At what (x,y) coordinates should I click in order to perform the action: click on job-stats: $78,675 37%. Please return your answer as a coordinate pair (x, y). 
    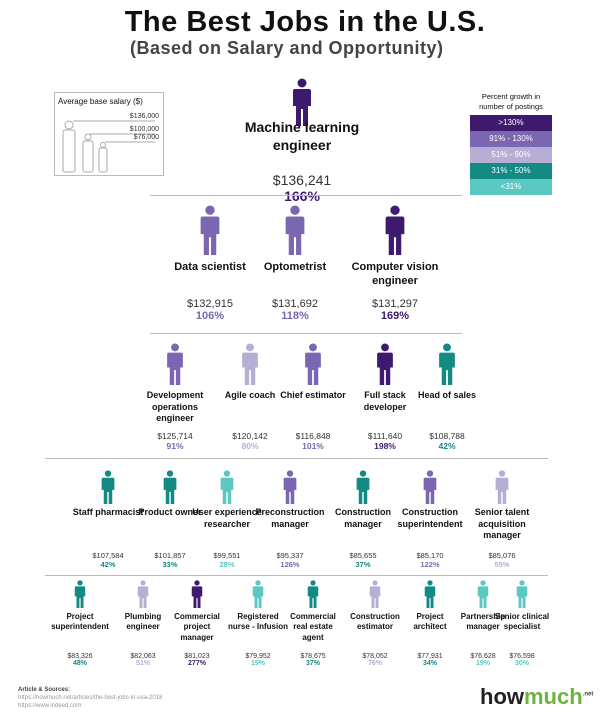
    Looking at the image, I should click on (312, 660).